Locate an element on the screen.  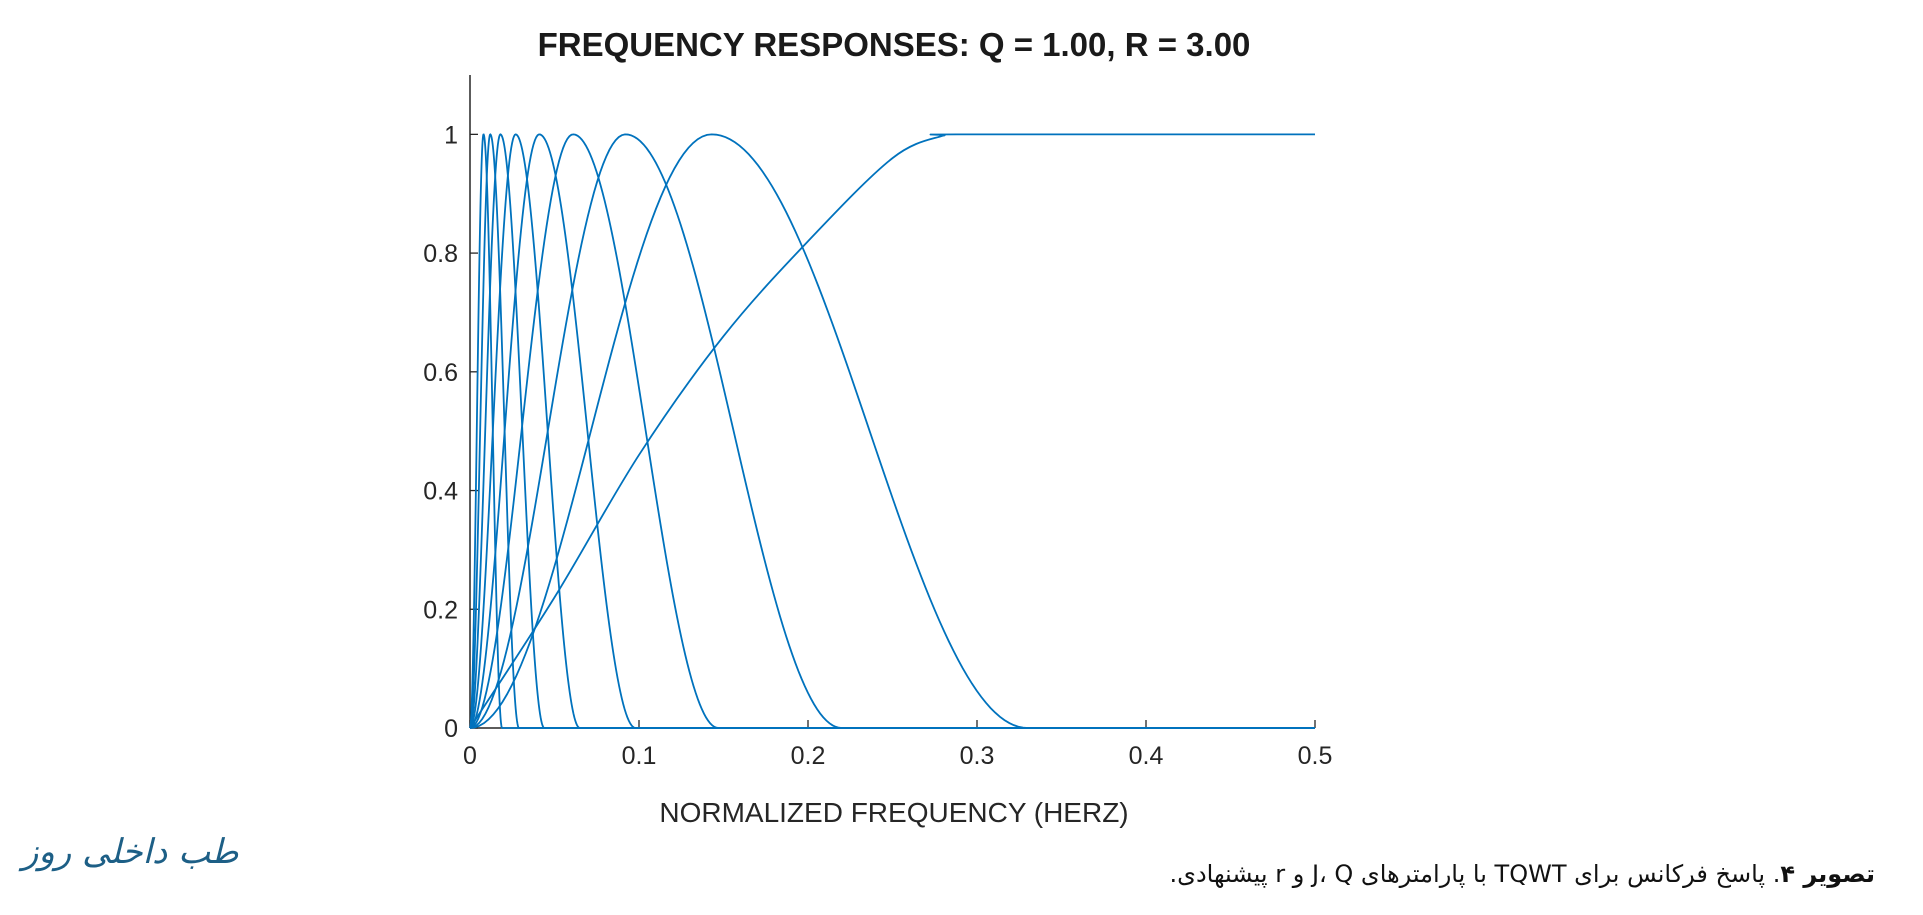
x-tick-label: 0.5 is located at coordinates (1315, 756).